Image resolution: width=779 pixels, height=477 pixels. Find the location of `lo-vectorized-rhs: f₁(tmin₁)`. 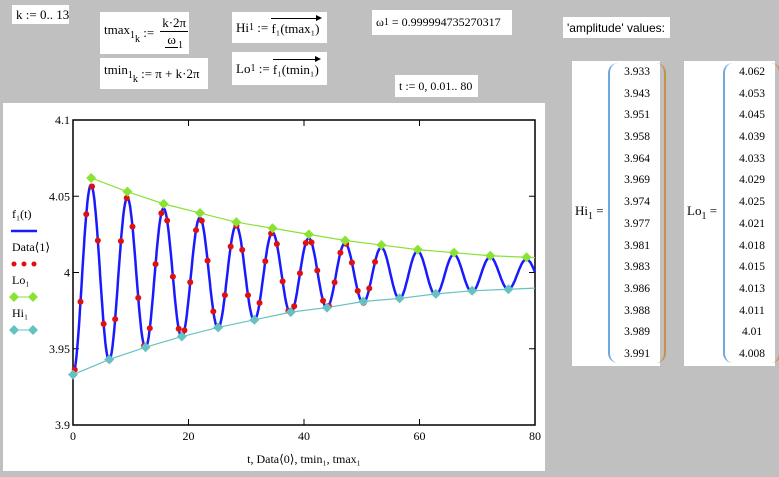

lo-vectorized-rhs: f₁(tmin₁) is located at coordinates (296, 67).